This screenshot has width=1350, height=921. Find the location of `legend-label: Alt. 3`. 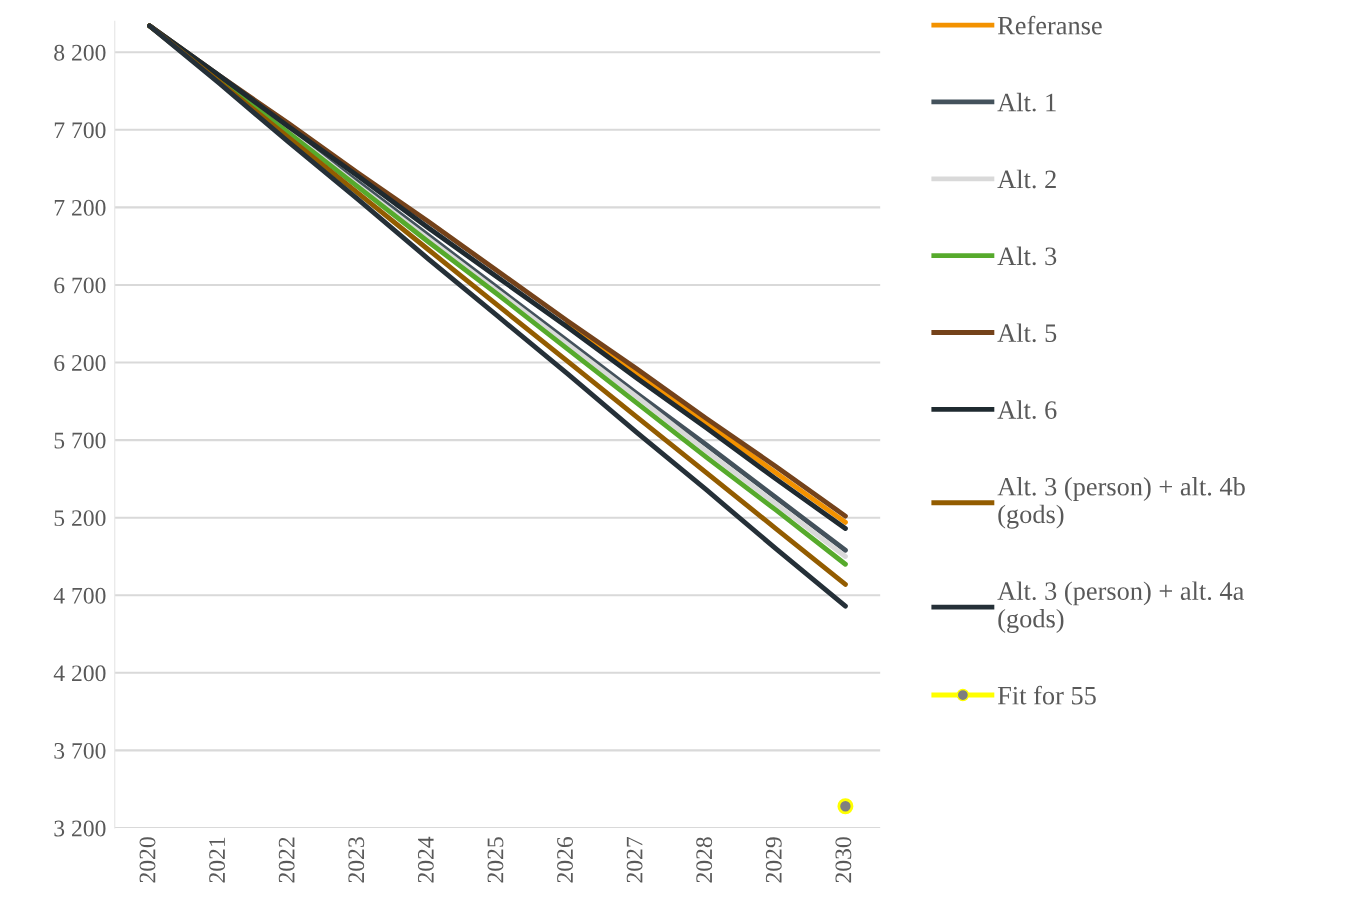

legend-label: Alt. 3 is located at coordinates (1027, 256).